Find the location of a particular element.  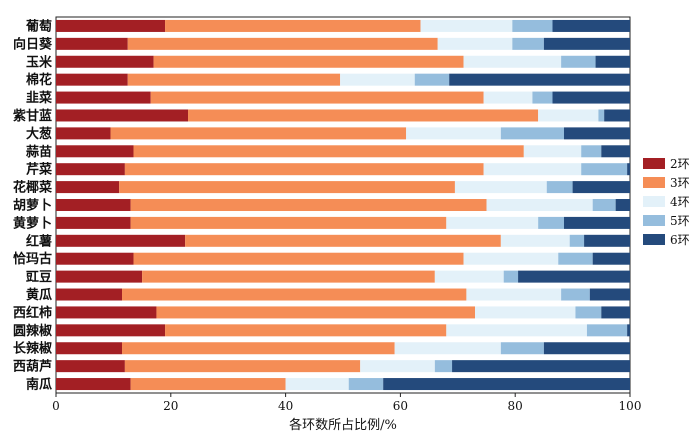

category-label: 西红柿 is located at coordinates (32, 313).